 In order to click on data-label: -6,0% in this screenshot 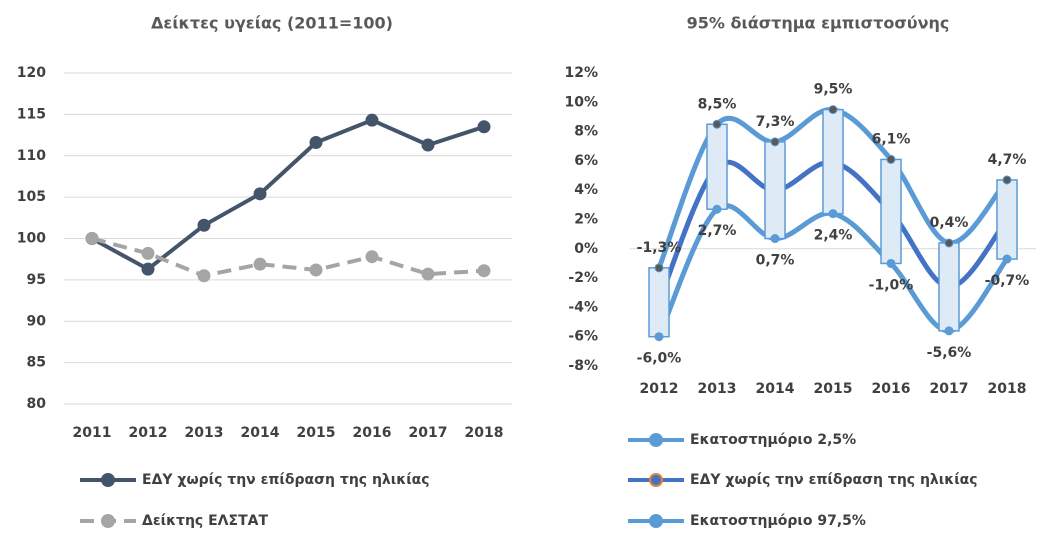, I will do `click(659, 359)`.